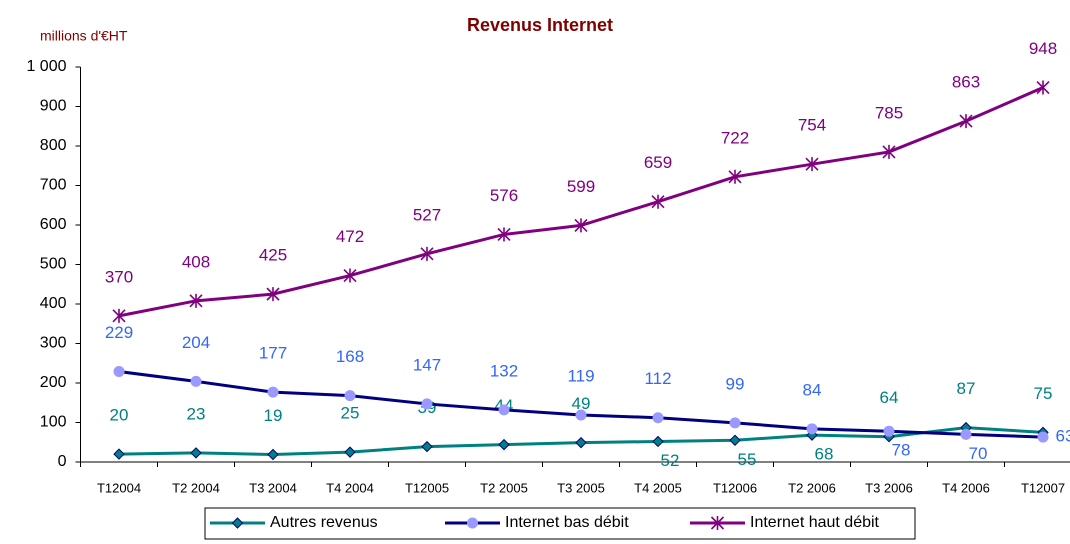  What do you see at coordinates (427, 364) in the screenshot?
I see `data-label: 147` at bounding box center [427, 364].